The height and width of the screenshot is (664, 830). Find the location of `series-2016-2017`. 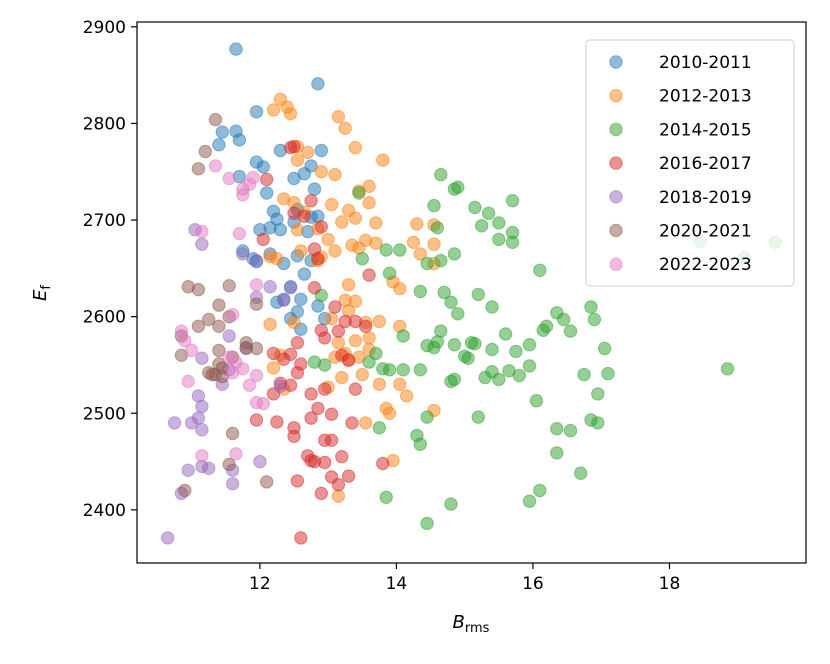

series-2016-2017 is located at coordinates (319, 342).